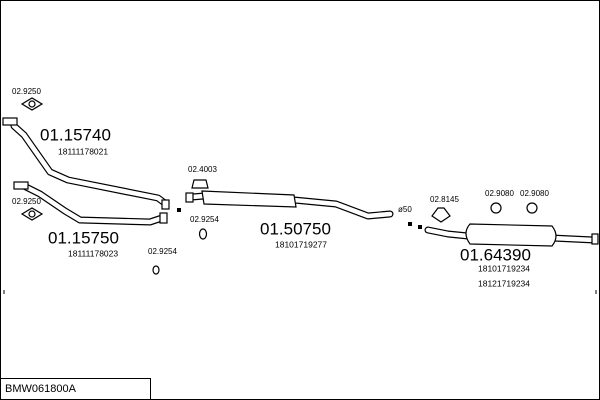 The image size is (600, 400). I want to click on part-number: 01.15740, so click(75, 134).